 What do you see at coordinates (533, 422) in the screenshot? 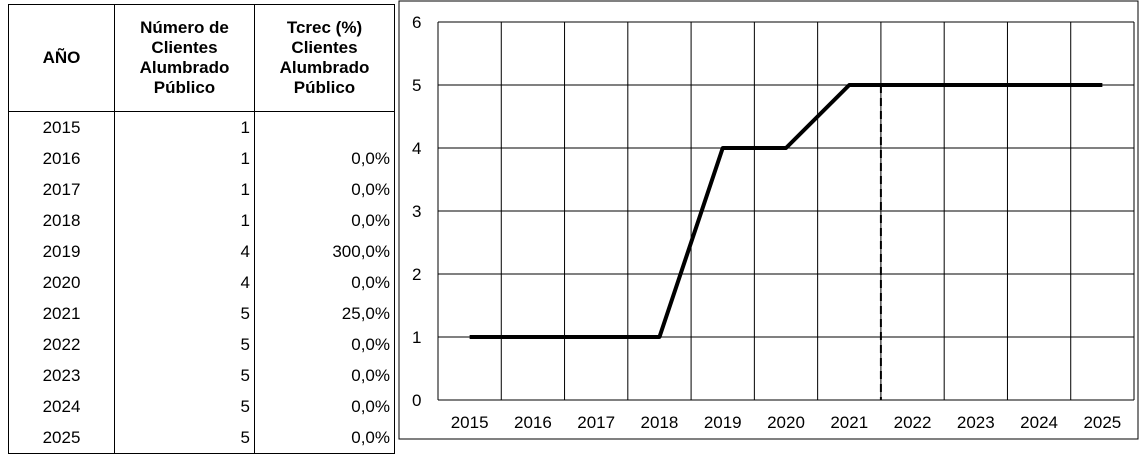
I see `x-tick-label: 2016` at bounding box center [533, 422].